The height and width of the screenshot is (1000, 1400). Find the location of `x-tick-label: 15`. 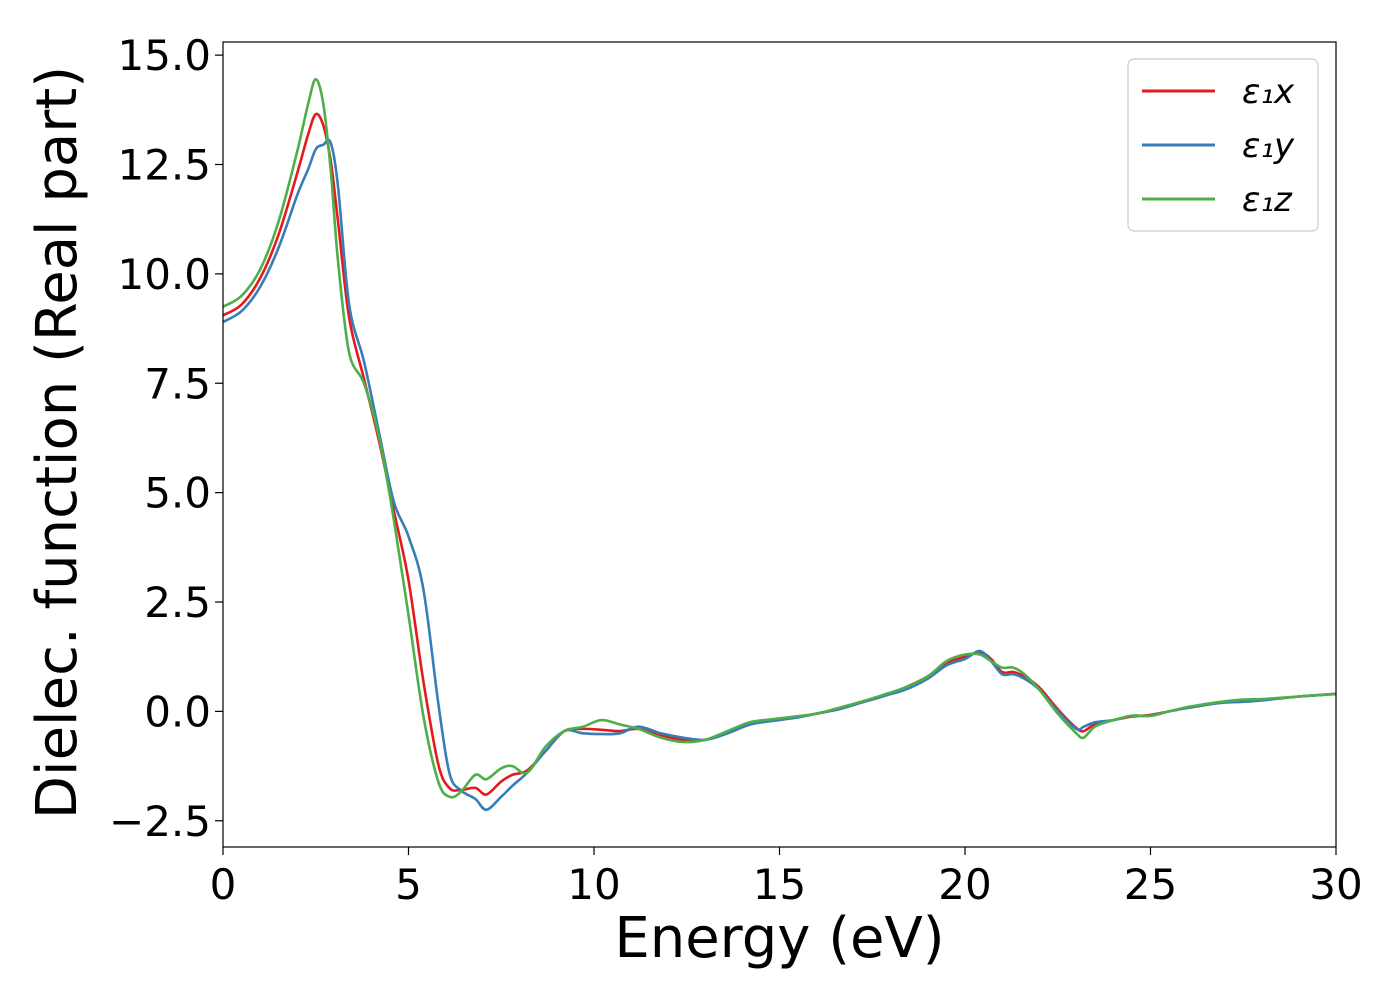

x-tick-label: 15 is located at coordinates (779, 884).